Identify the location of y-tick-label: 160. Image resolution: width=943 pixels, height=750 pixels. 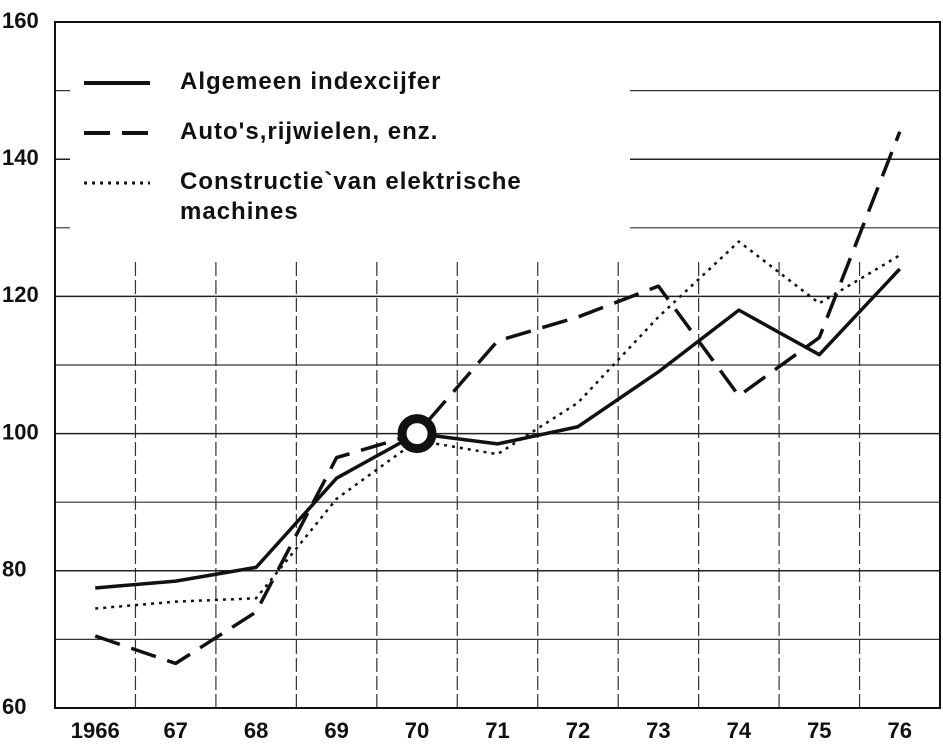
(20, 20).